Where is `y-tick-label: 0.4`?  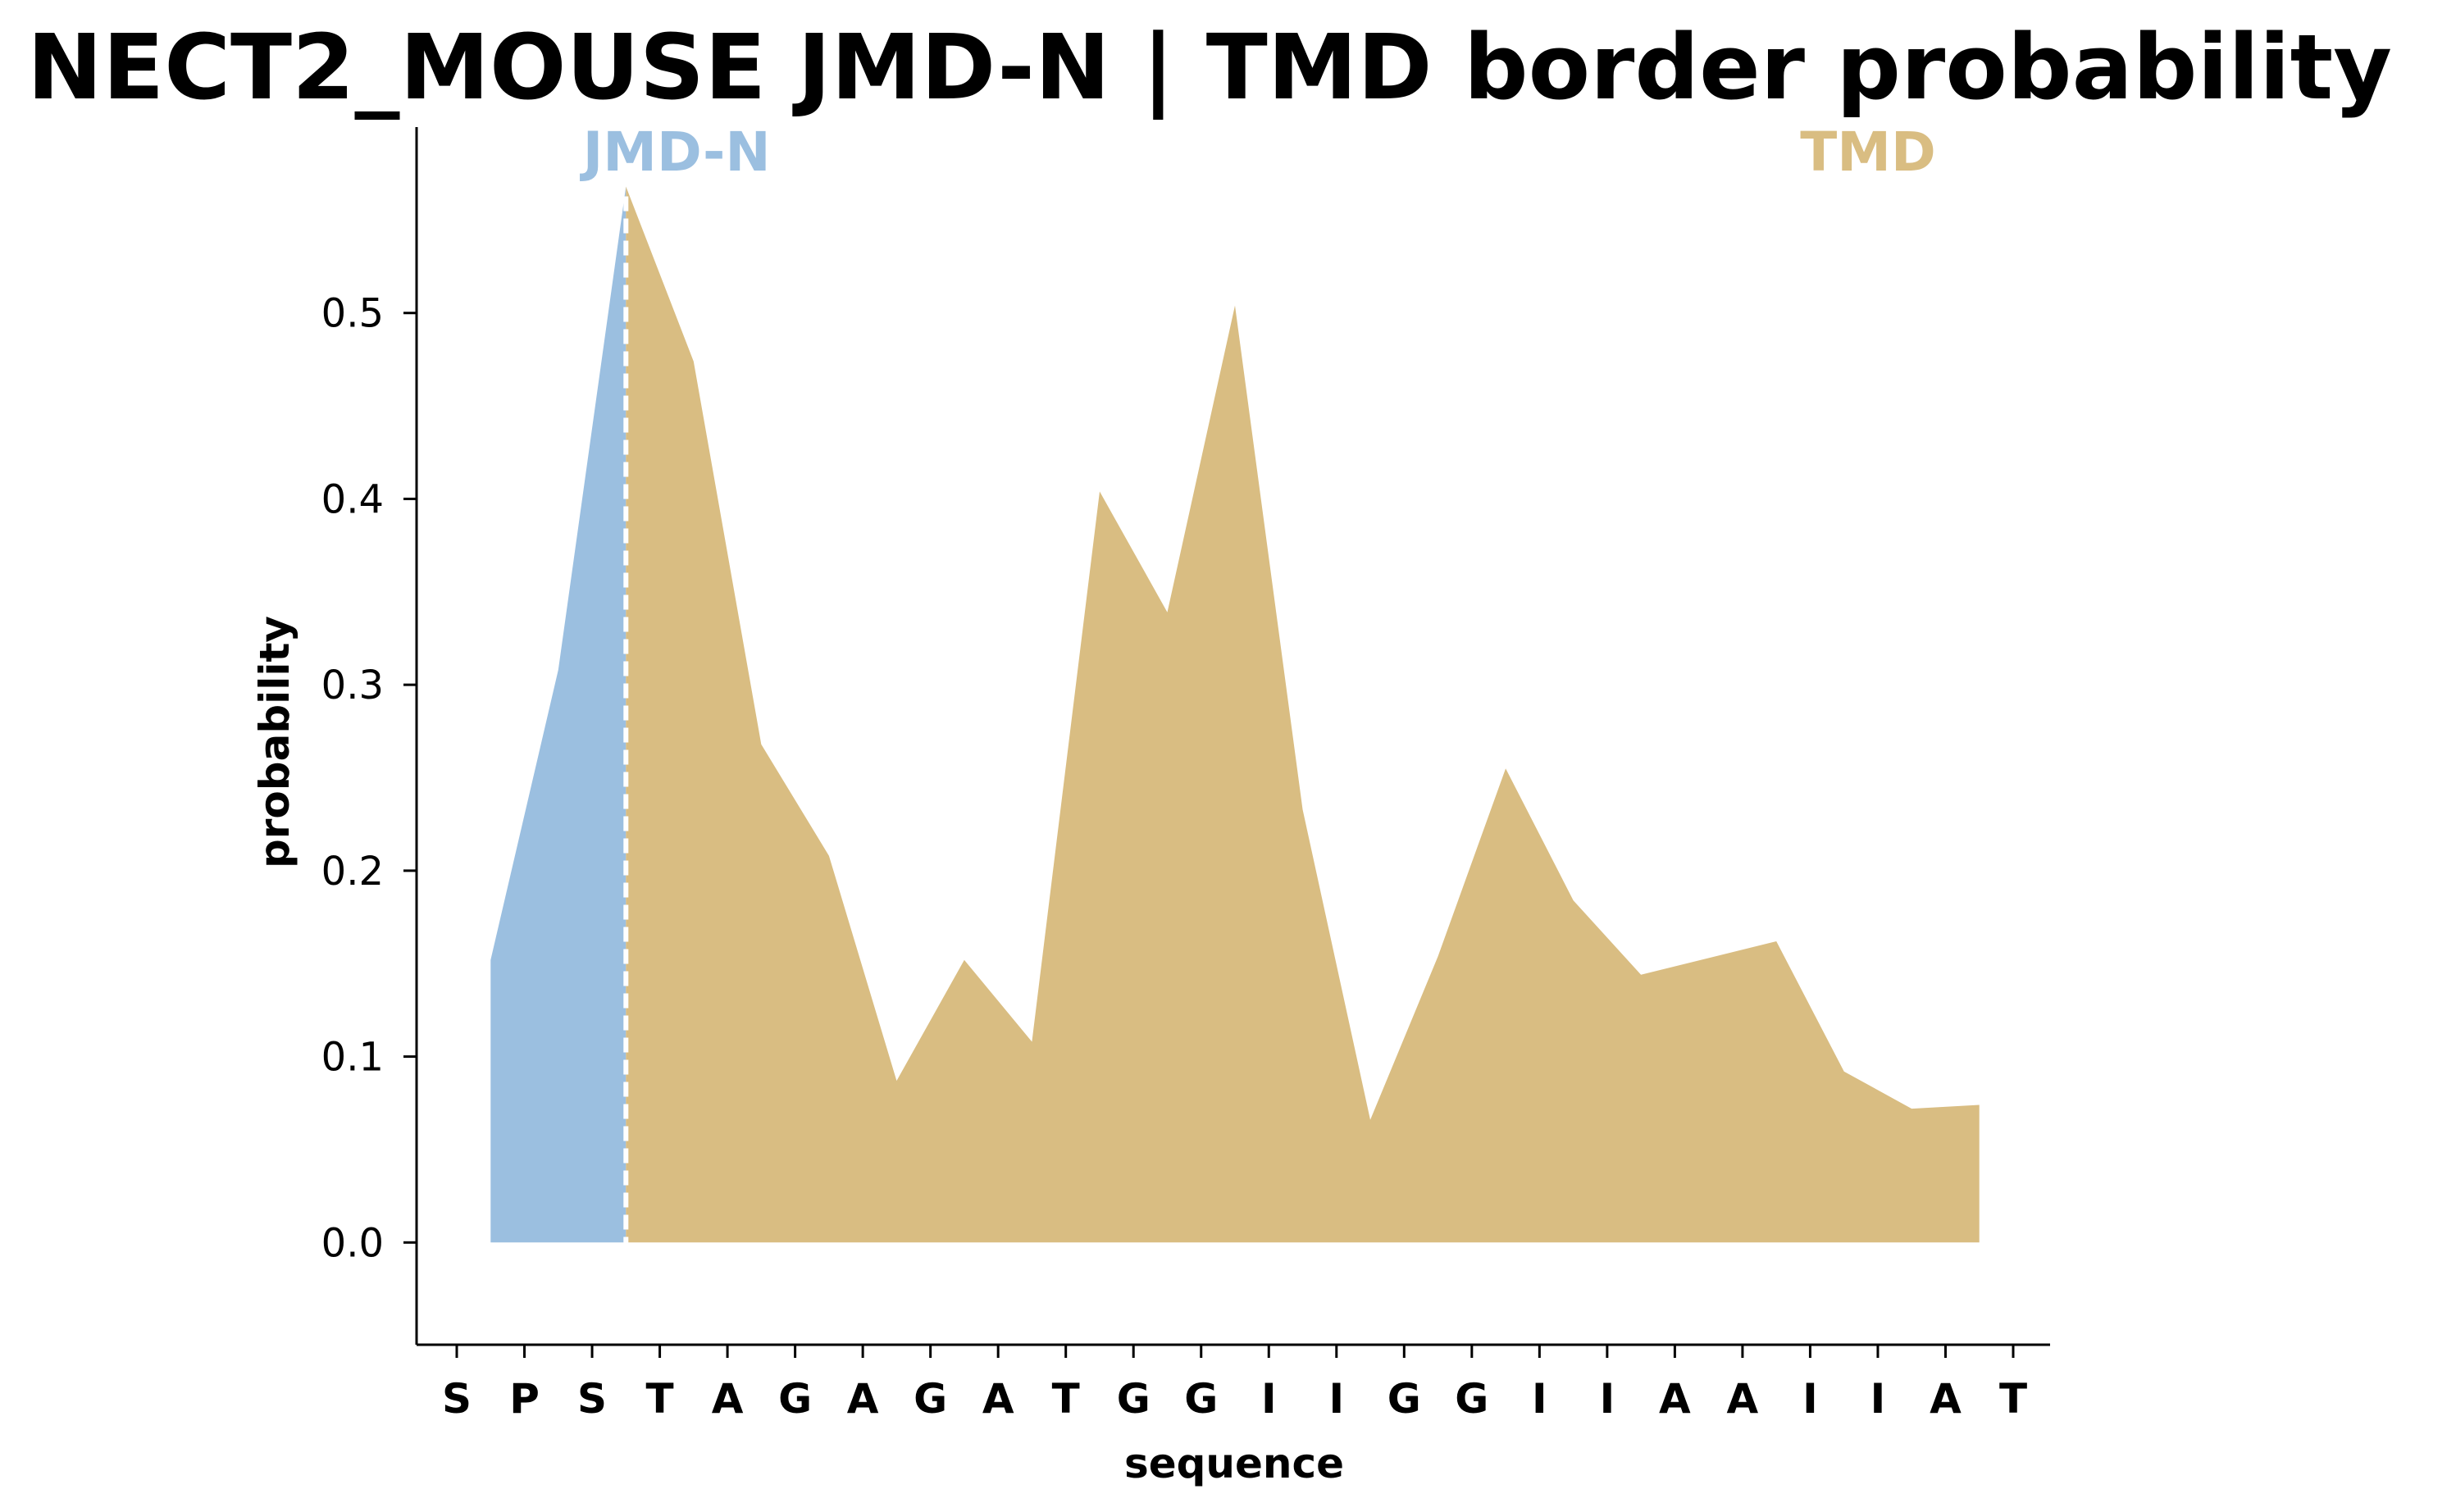
y-tick-label: 0.4 is located at coordinates (352, 499).